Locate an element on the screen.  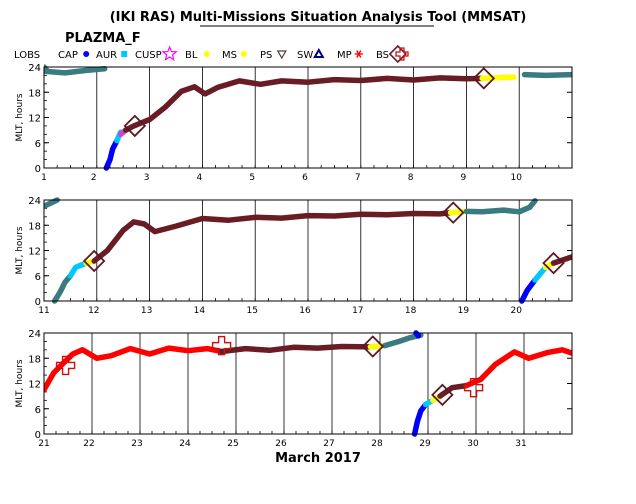
legend-item-ms: MS is located at coordinates (234, 55).